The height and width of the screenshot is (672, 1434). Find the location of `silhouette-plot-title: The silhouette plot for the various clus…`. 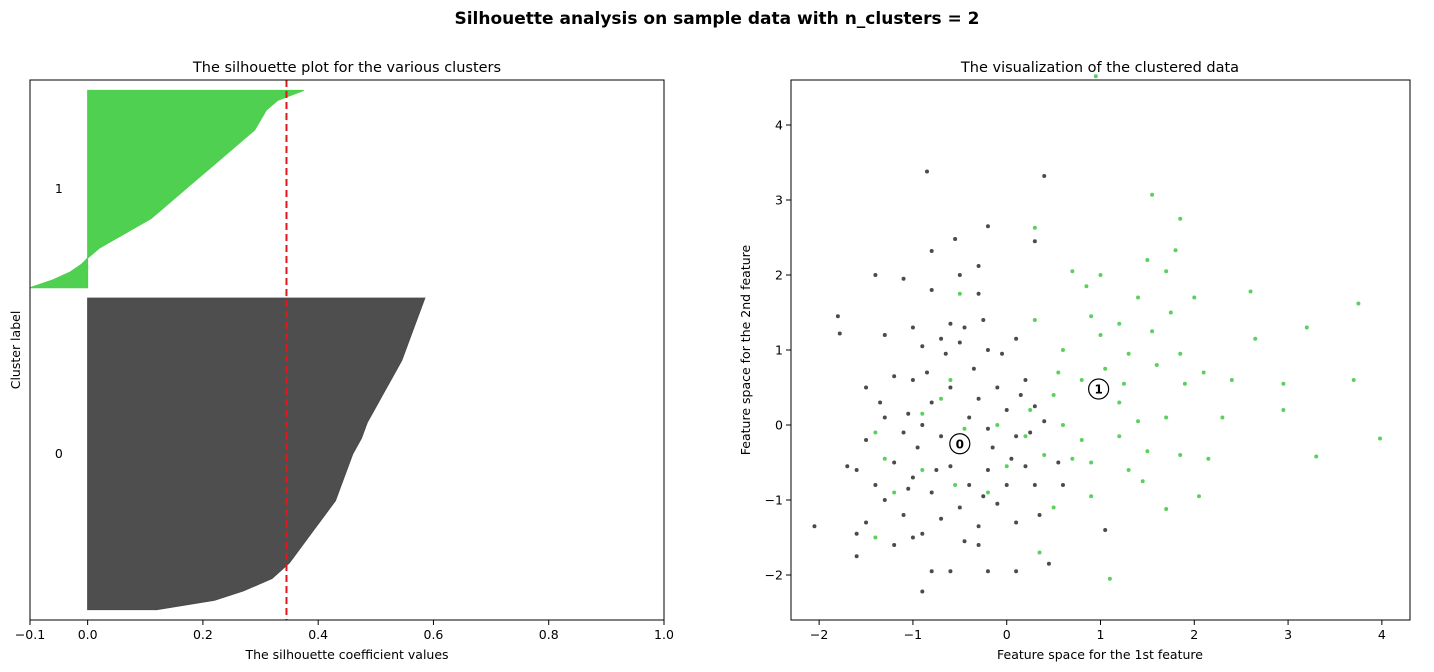

silhouette-plot-title: The silhouette plot for the various clus… is located at coordinates (346, 68).